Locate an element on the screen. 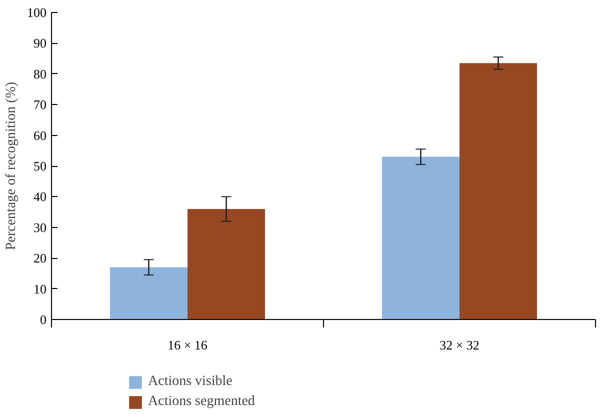  y-tick-label: 40 is located at coordinates (40, 196).